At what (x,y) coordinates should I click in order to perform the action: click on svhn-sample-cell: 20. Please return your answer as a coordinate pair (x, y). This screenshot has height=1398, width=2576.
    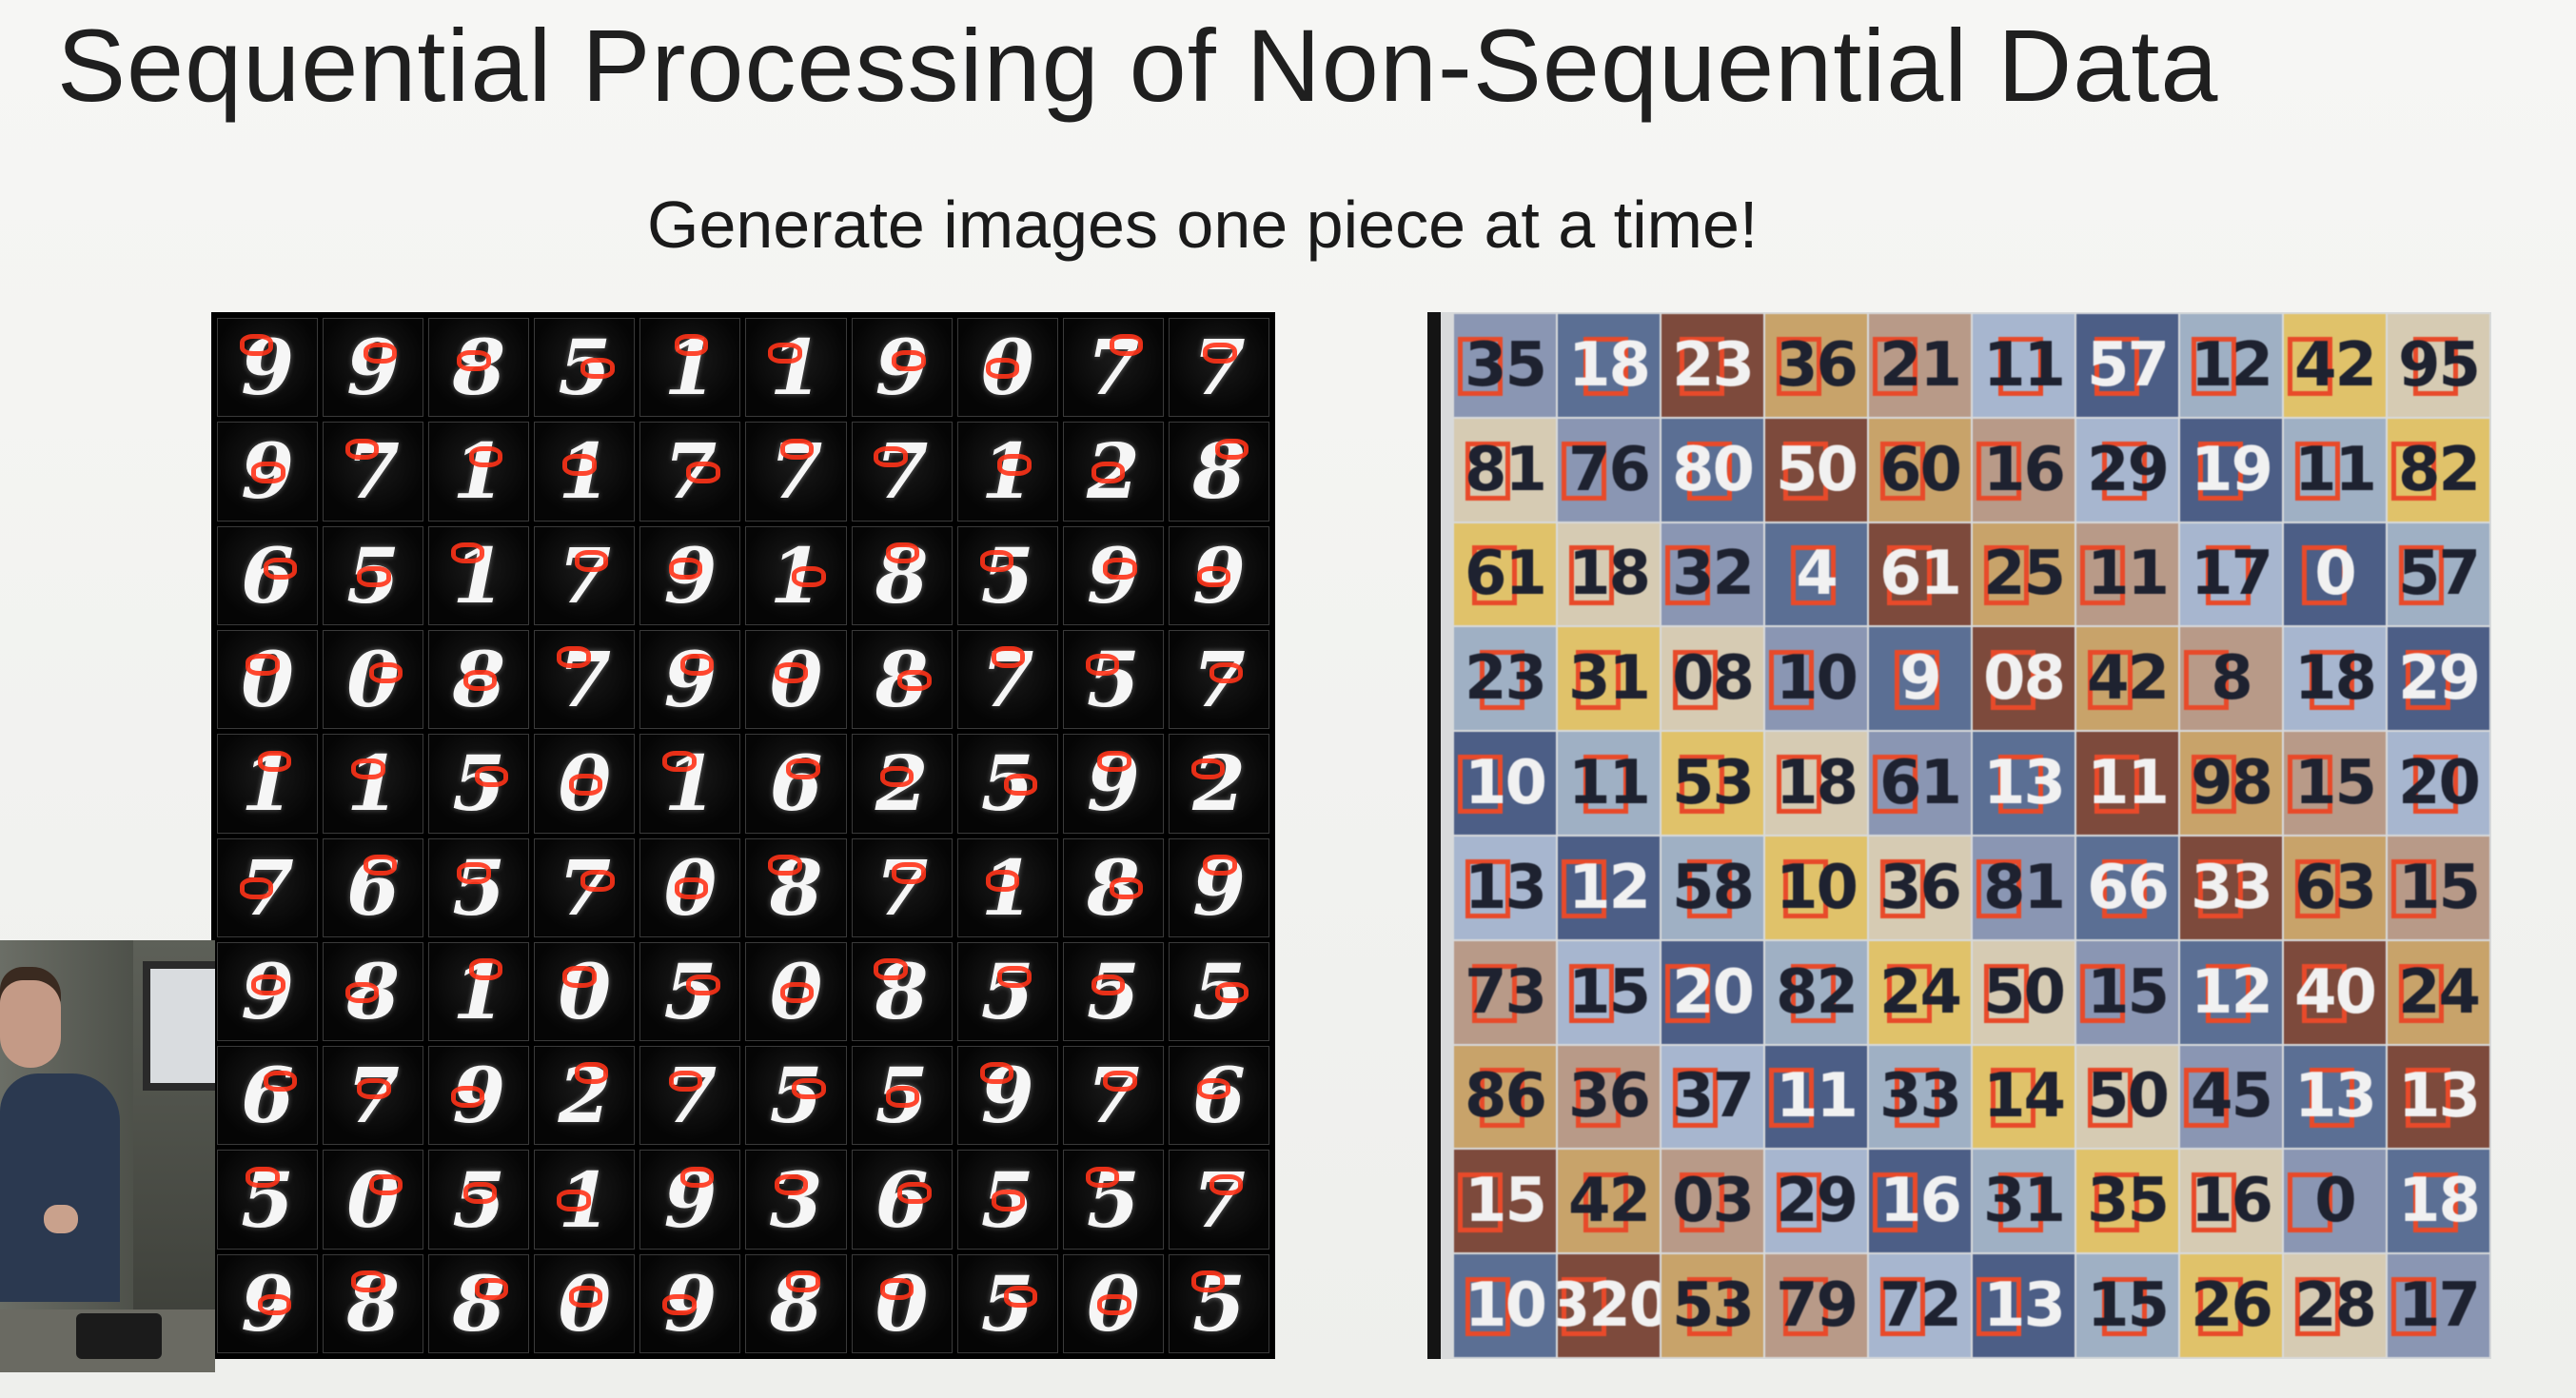
    Looking at the image, I should click on (1712, 992).